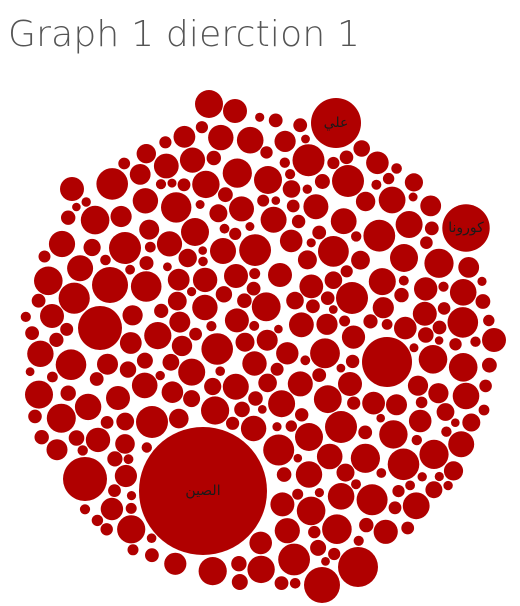 Image resolution: width=520 pixels, height=606 pixels. What do you see at coordinates (202, 491) in the screenshot?
I see `bubble-label: الصين` at bounding box center [202, 491].